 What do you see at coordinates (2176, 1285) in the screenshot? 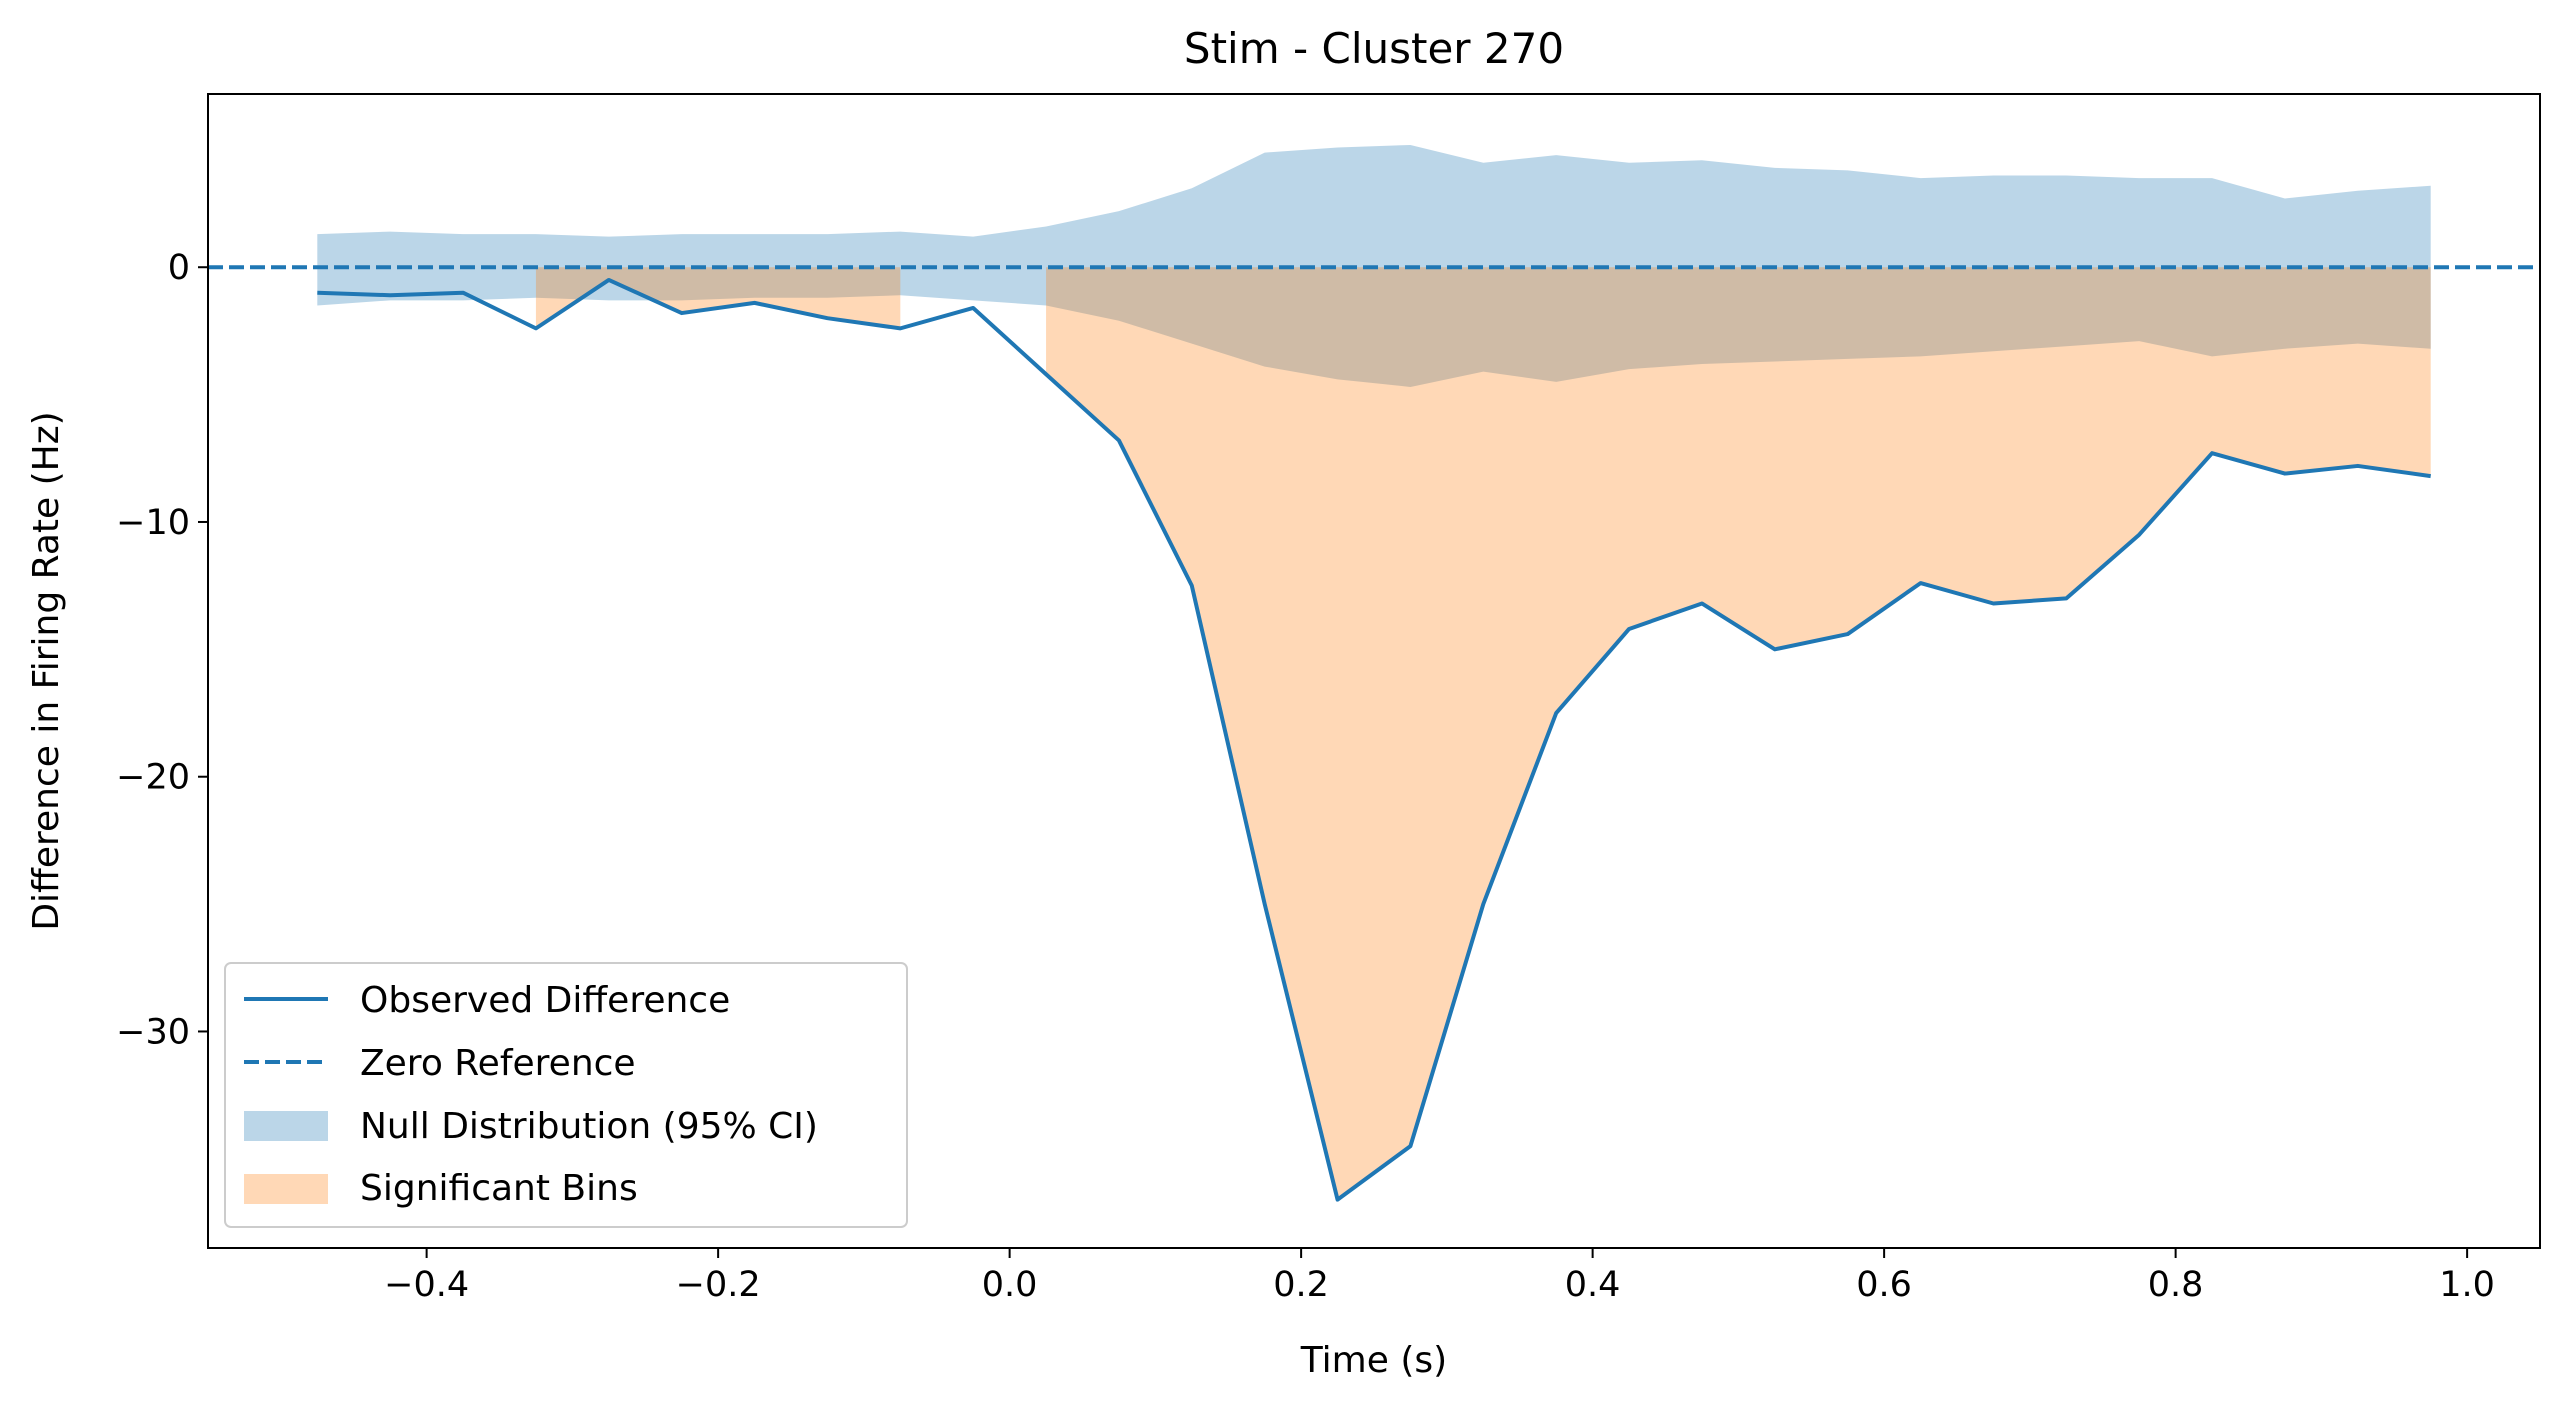
I see `x-tick-label: 0.8` at bounding box center [2176, 1285].